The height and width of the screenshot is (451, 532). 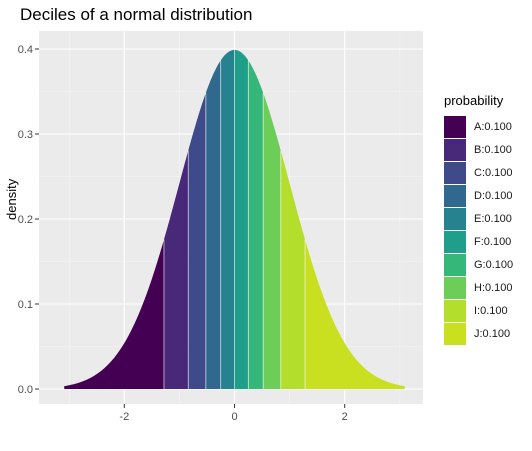 What do you see at coordinates (25, 135) in the screenshot?
I see `y-tick-label: 0.3` at bounding box center [25, 135].